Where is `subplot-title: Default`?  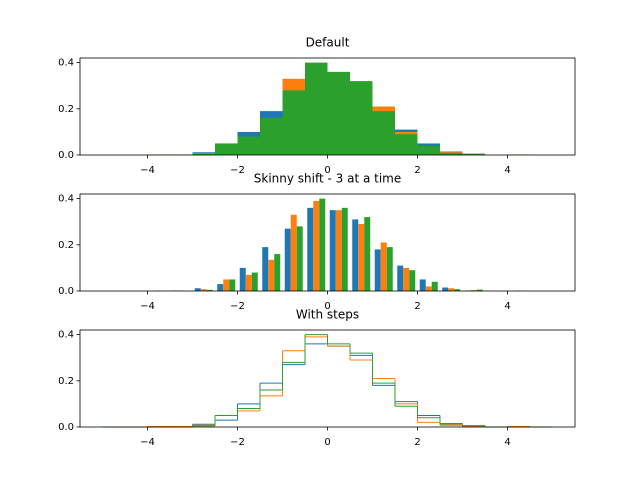
subplot-title: Default is located at coordinates (328, 43).